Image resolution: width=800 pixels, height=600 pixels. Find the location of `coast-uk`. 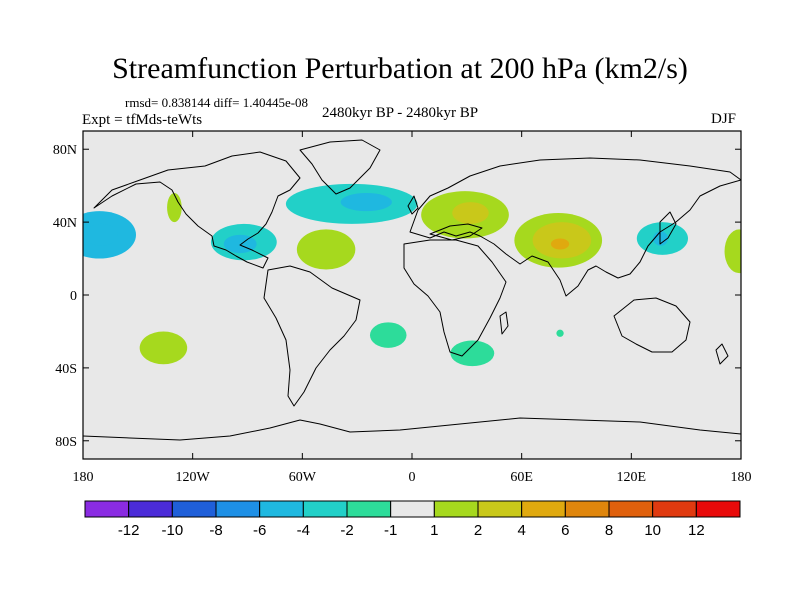

coast-uk is located at coordinates (413, 205).